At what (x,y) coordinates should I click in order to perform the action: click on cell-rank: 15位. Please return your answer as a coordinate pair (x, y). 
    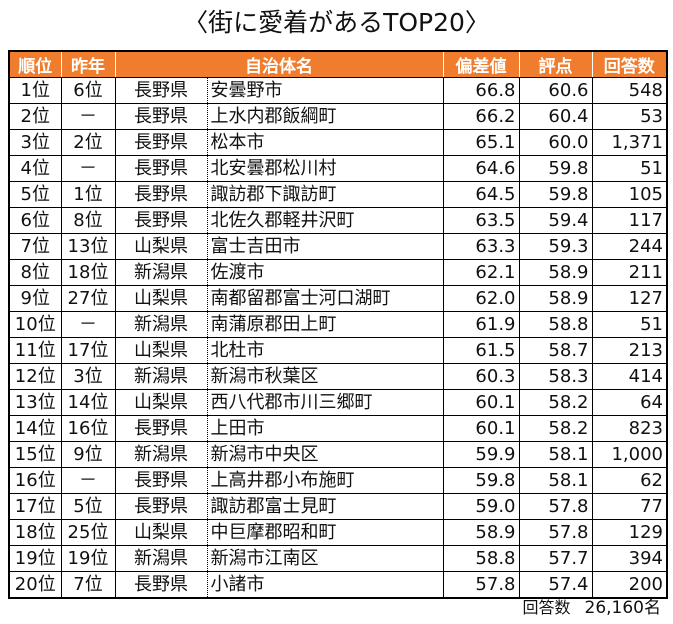
    Looking at the image, I should click on (35, 454).